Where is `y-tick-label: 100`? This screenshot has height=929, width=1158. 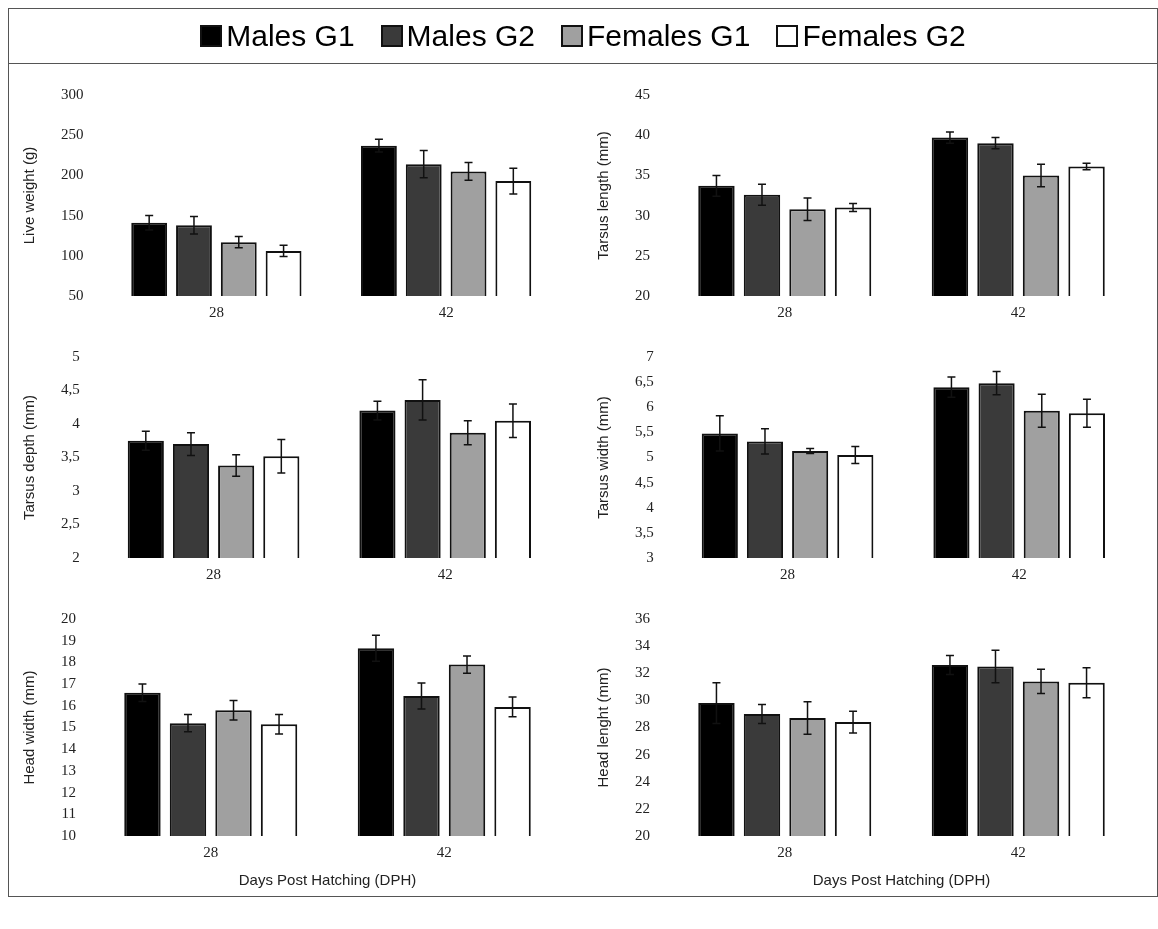 y-tick-label: 100 is located at coordinates (72, 254).